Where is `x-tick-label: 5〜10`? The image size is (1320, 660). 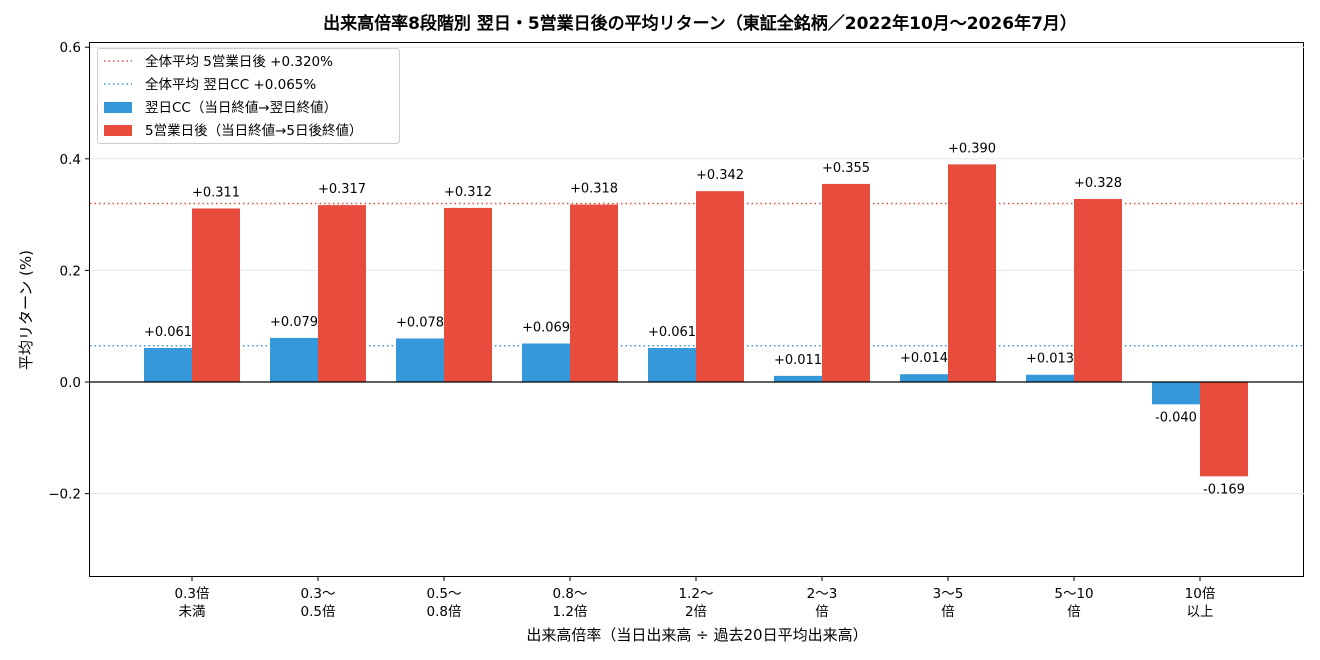 x-tick-label: 5〜10 is located at coordinates (1073, 594).